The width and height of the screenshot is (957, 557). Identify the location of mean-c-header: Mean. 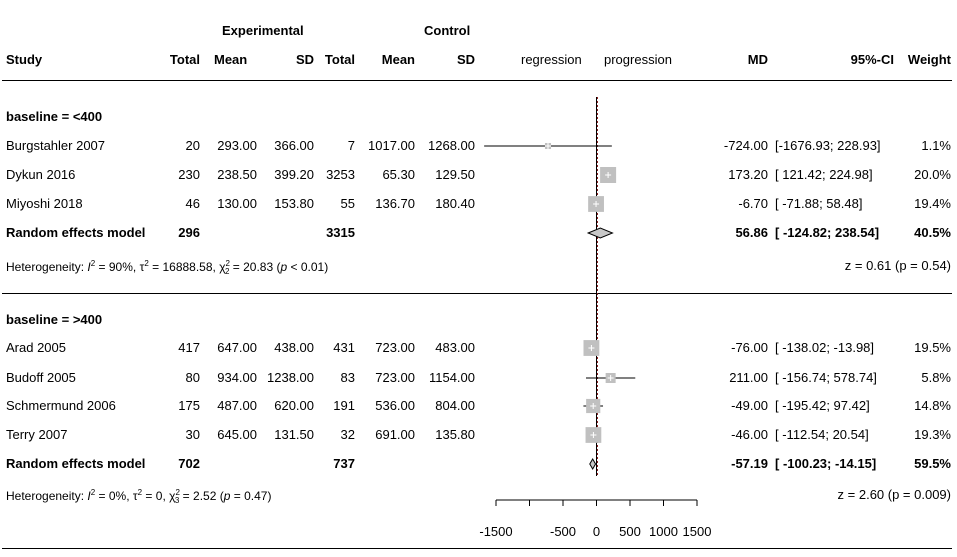
(398, 59).